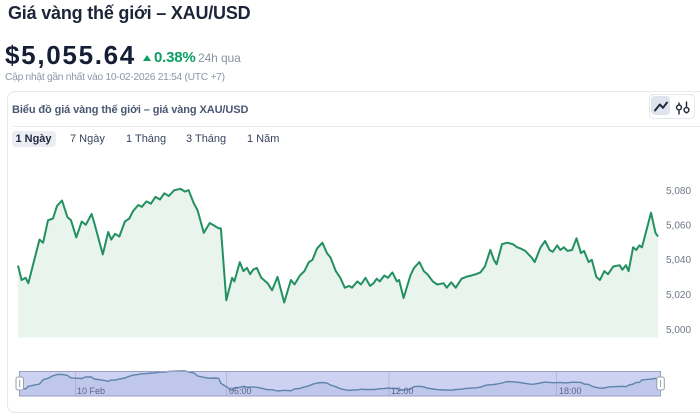 The image size is (700, 413). What do you see at coordinates (678, 330) in the screenshot?
I see `svg-text: 5,000` at bounding box center [678, 330].